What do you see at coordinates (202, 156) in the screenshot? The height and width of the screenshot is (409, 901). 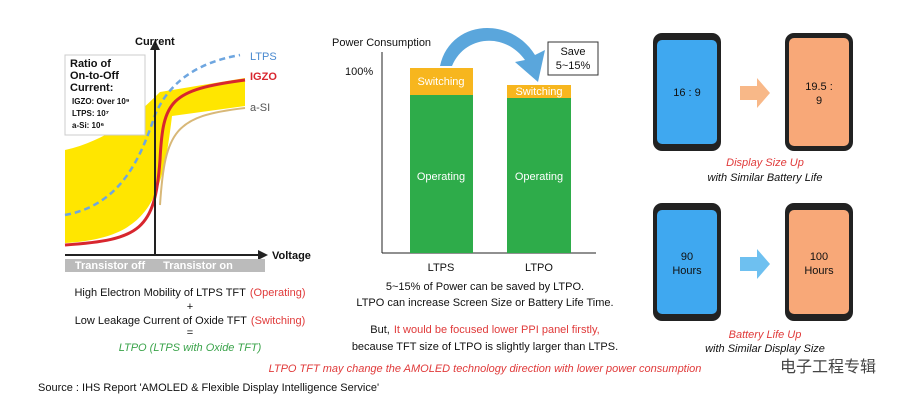 I see `asi-curve` at bounding box center [202, 156].